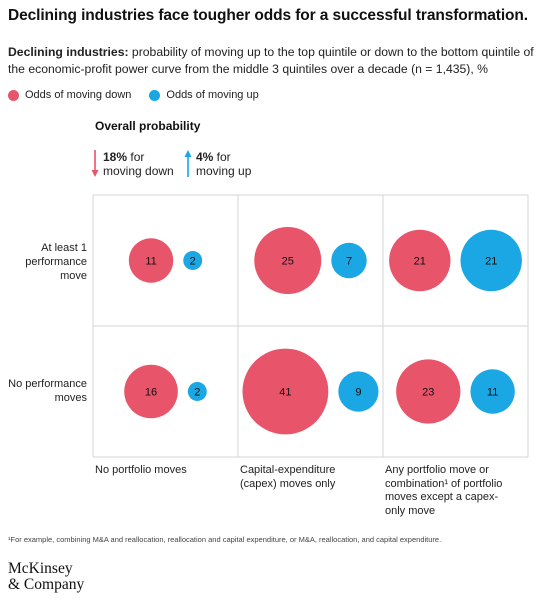  Describe the element at coordinates (78, 95) in the screenshot. I see `legend-down-label: Odds of moving down` at that location.